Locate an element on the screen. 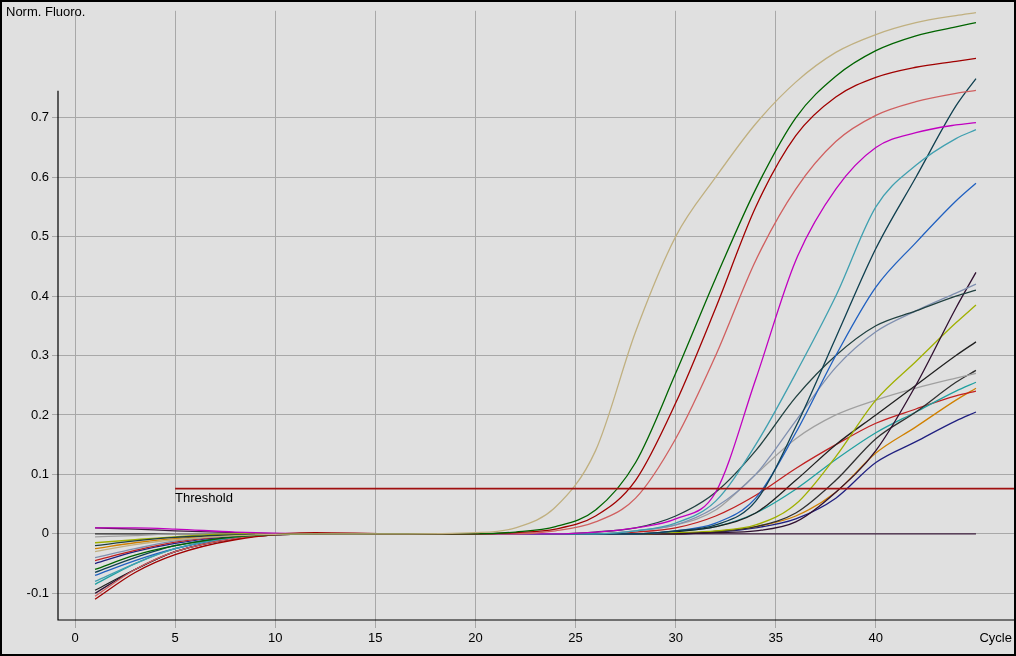 This screenshot has height=656, width=1016. x-tick-label: 30 is located at coordinates (675, 638).